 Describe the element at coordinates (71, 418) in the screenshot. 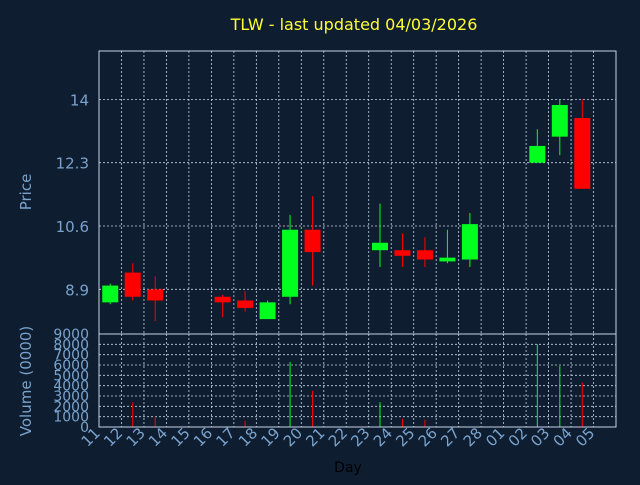

I see `volume-tick-label: 1000` at that location.